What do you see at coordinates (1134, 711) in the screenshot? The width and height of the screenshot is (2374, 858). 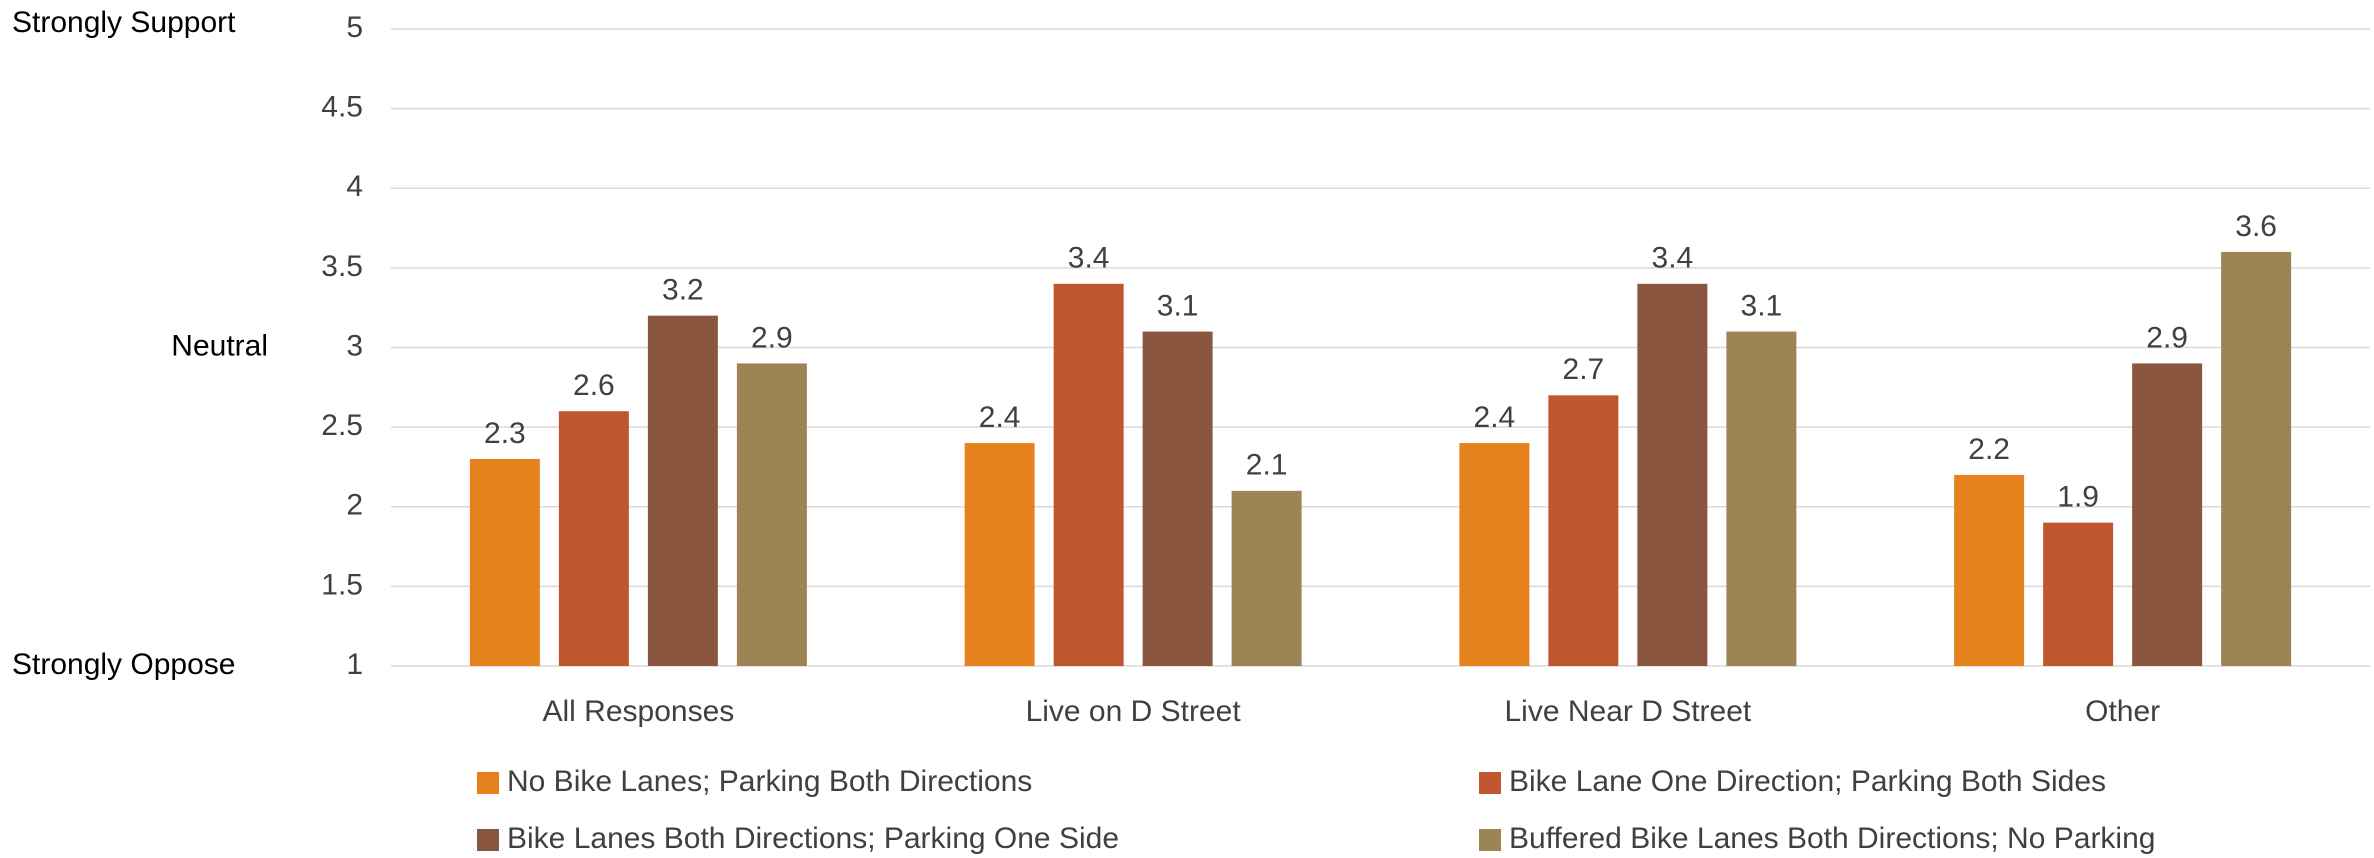 I see `x-tick-label: Live on D Street` at bounding box center [1134, 711].